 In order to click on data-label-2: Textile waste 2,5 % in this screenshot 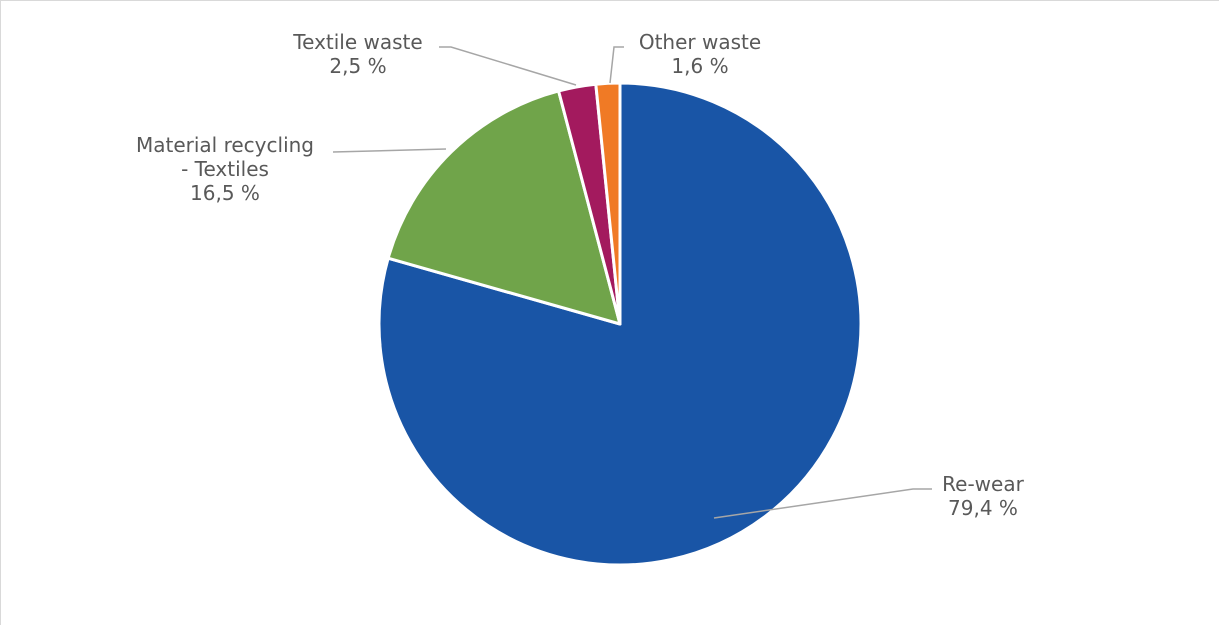, I will do `click(357, 54)`.